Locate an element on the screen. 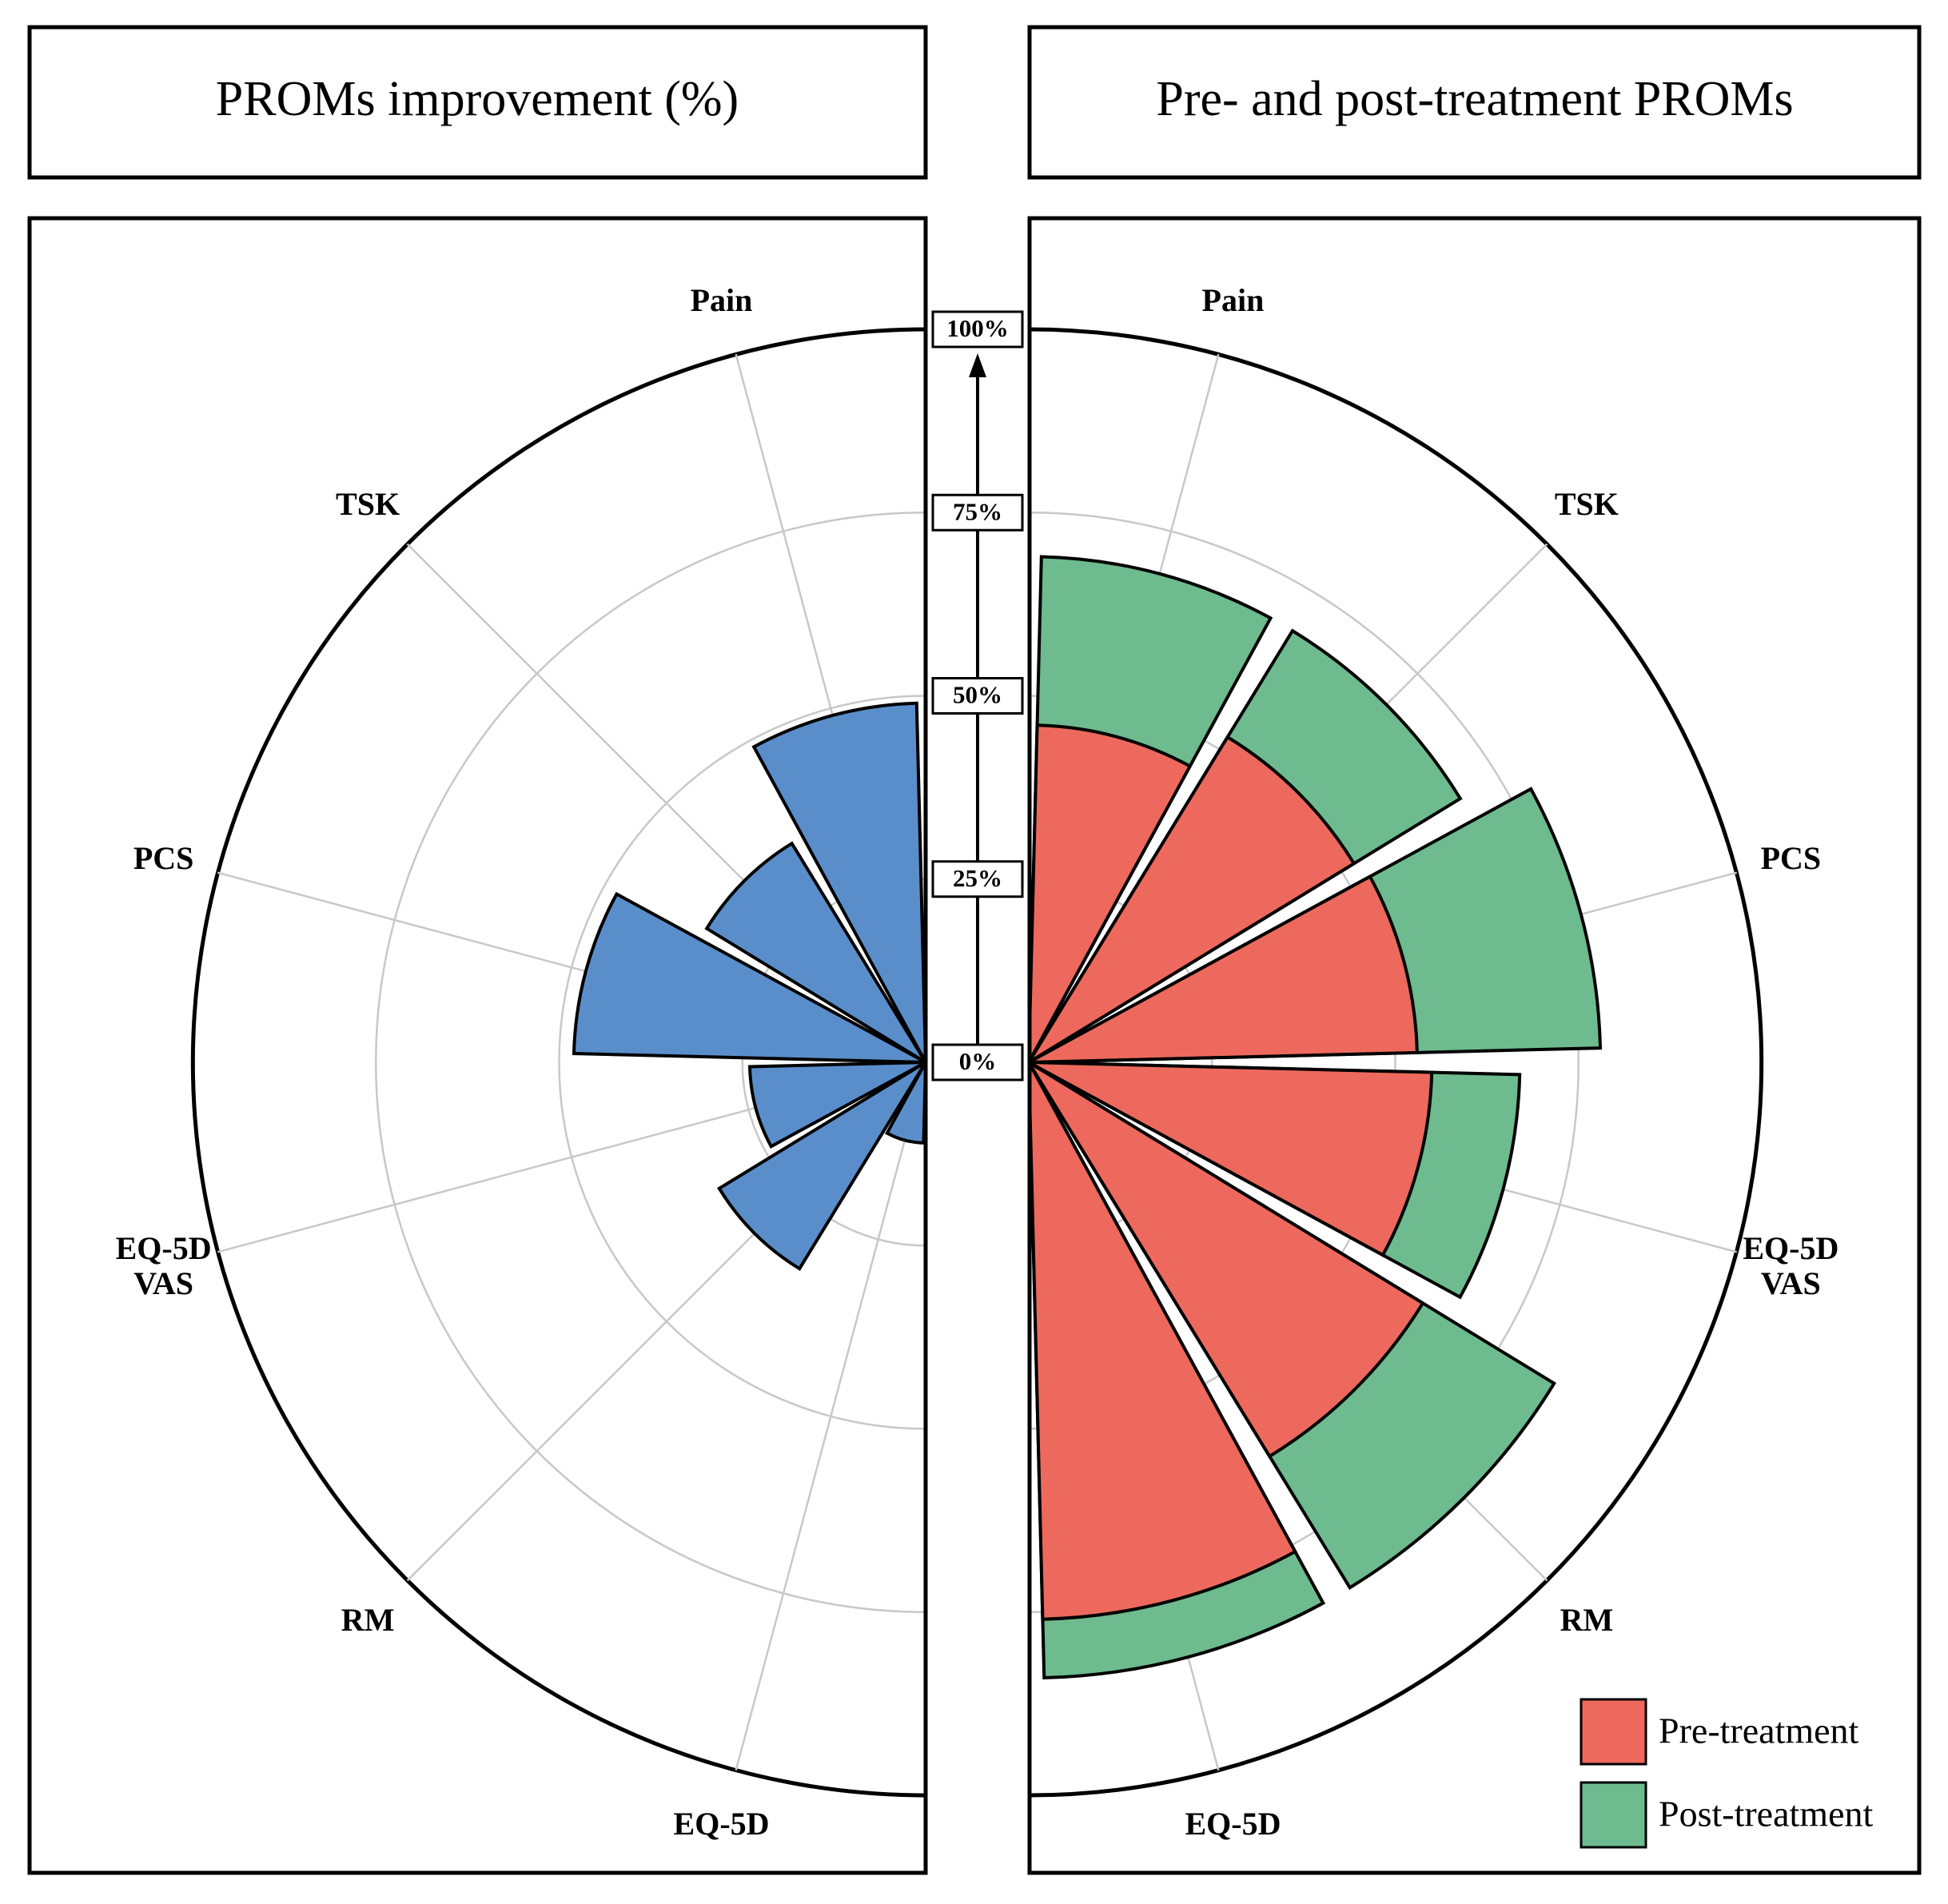  tick-label: 25% is located at coordinates (978, 878).